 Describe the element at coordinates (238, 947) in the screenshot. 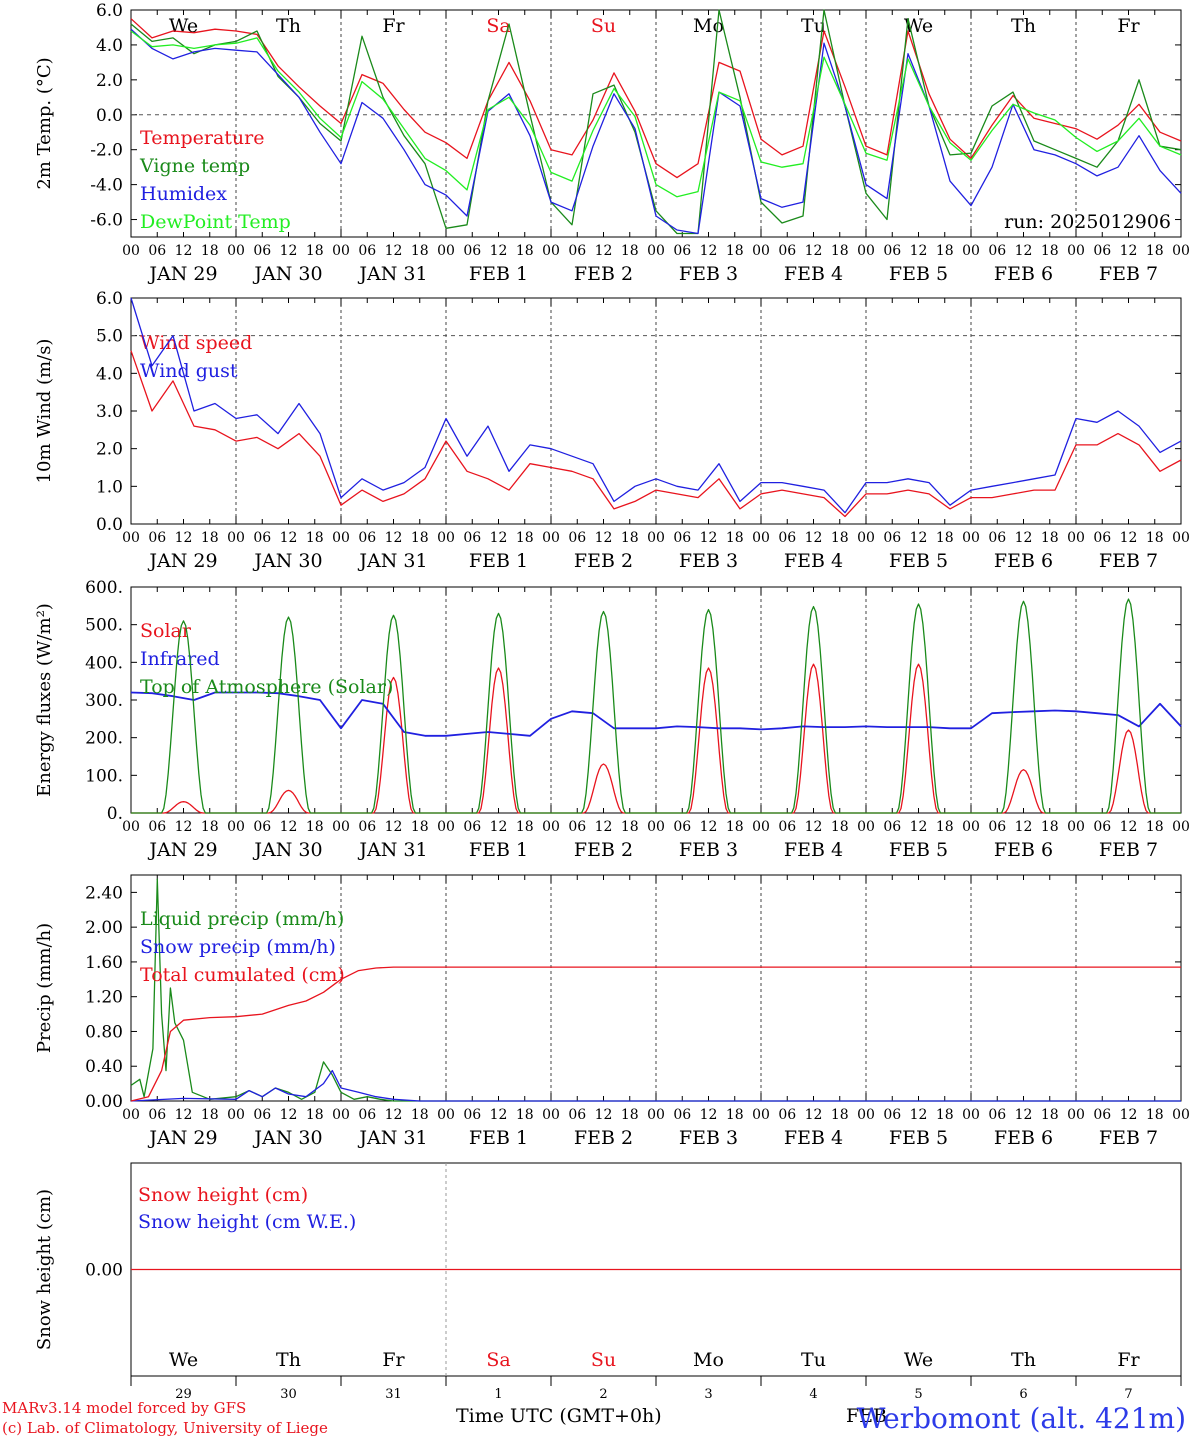

I see `legend-entry: Snow precip (mm/h)` at that location.